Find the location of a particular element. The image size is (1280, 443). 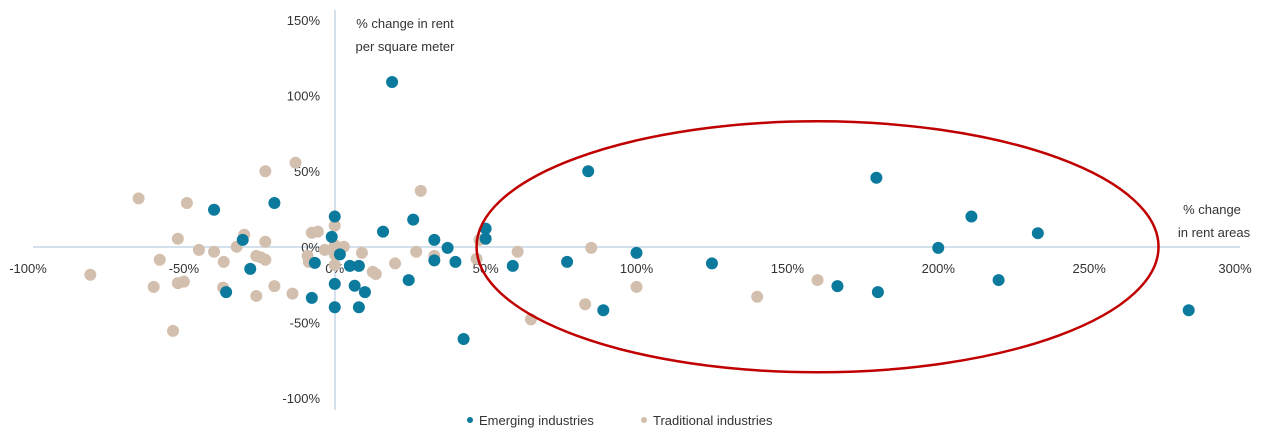

y-tick-label: -100% is located at coordinates (301, 398).